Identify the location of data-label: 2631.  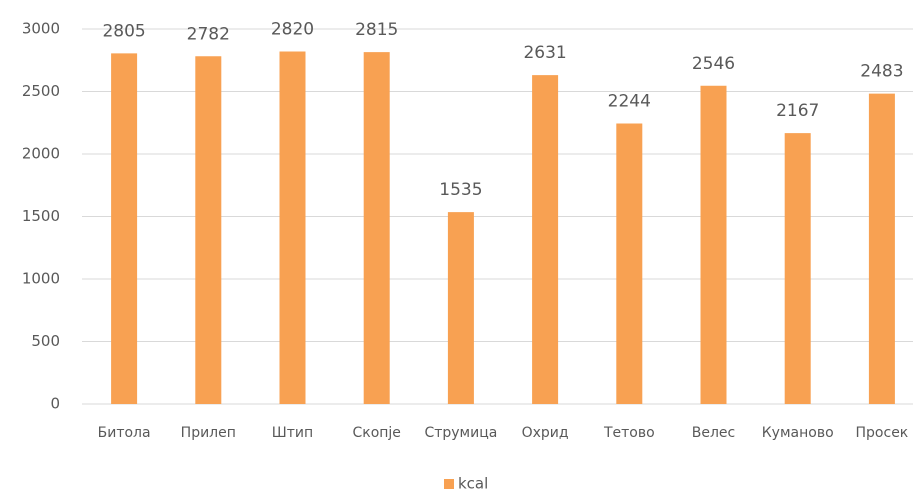
(544, 53).